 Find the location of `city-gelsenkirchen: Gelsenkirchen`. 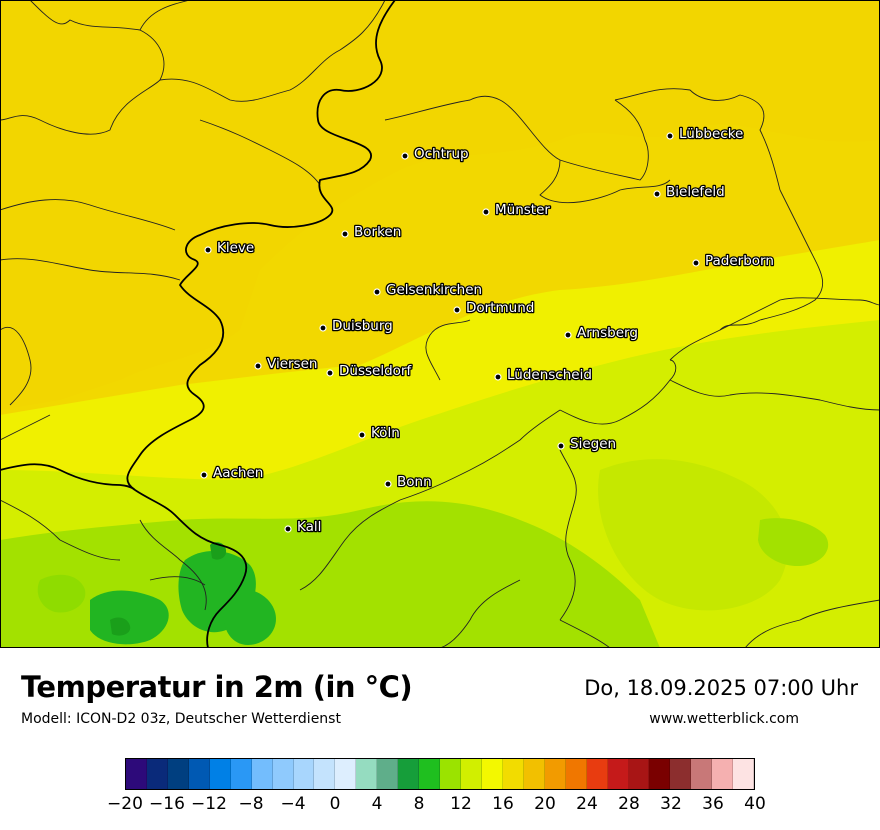

city-gelsenkirchen: Gelsenkirchen is located at coordinates (428, 290).